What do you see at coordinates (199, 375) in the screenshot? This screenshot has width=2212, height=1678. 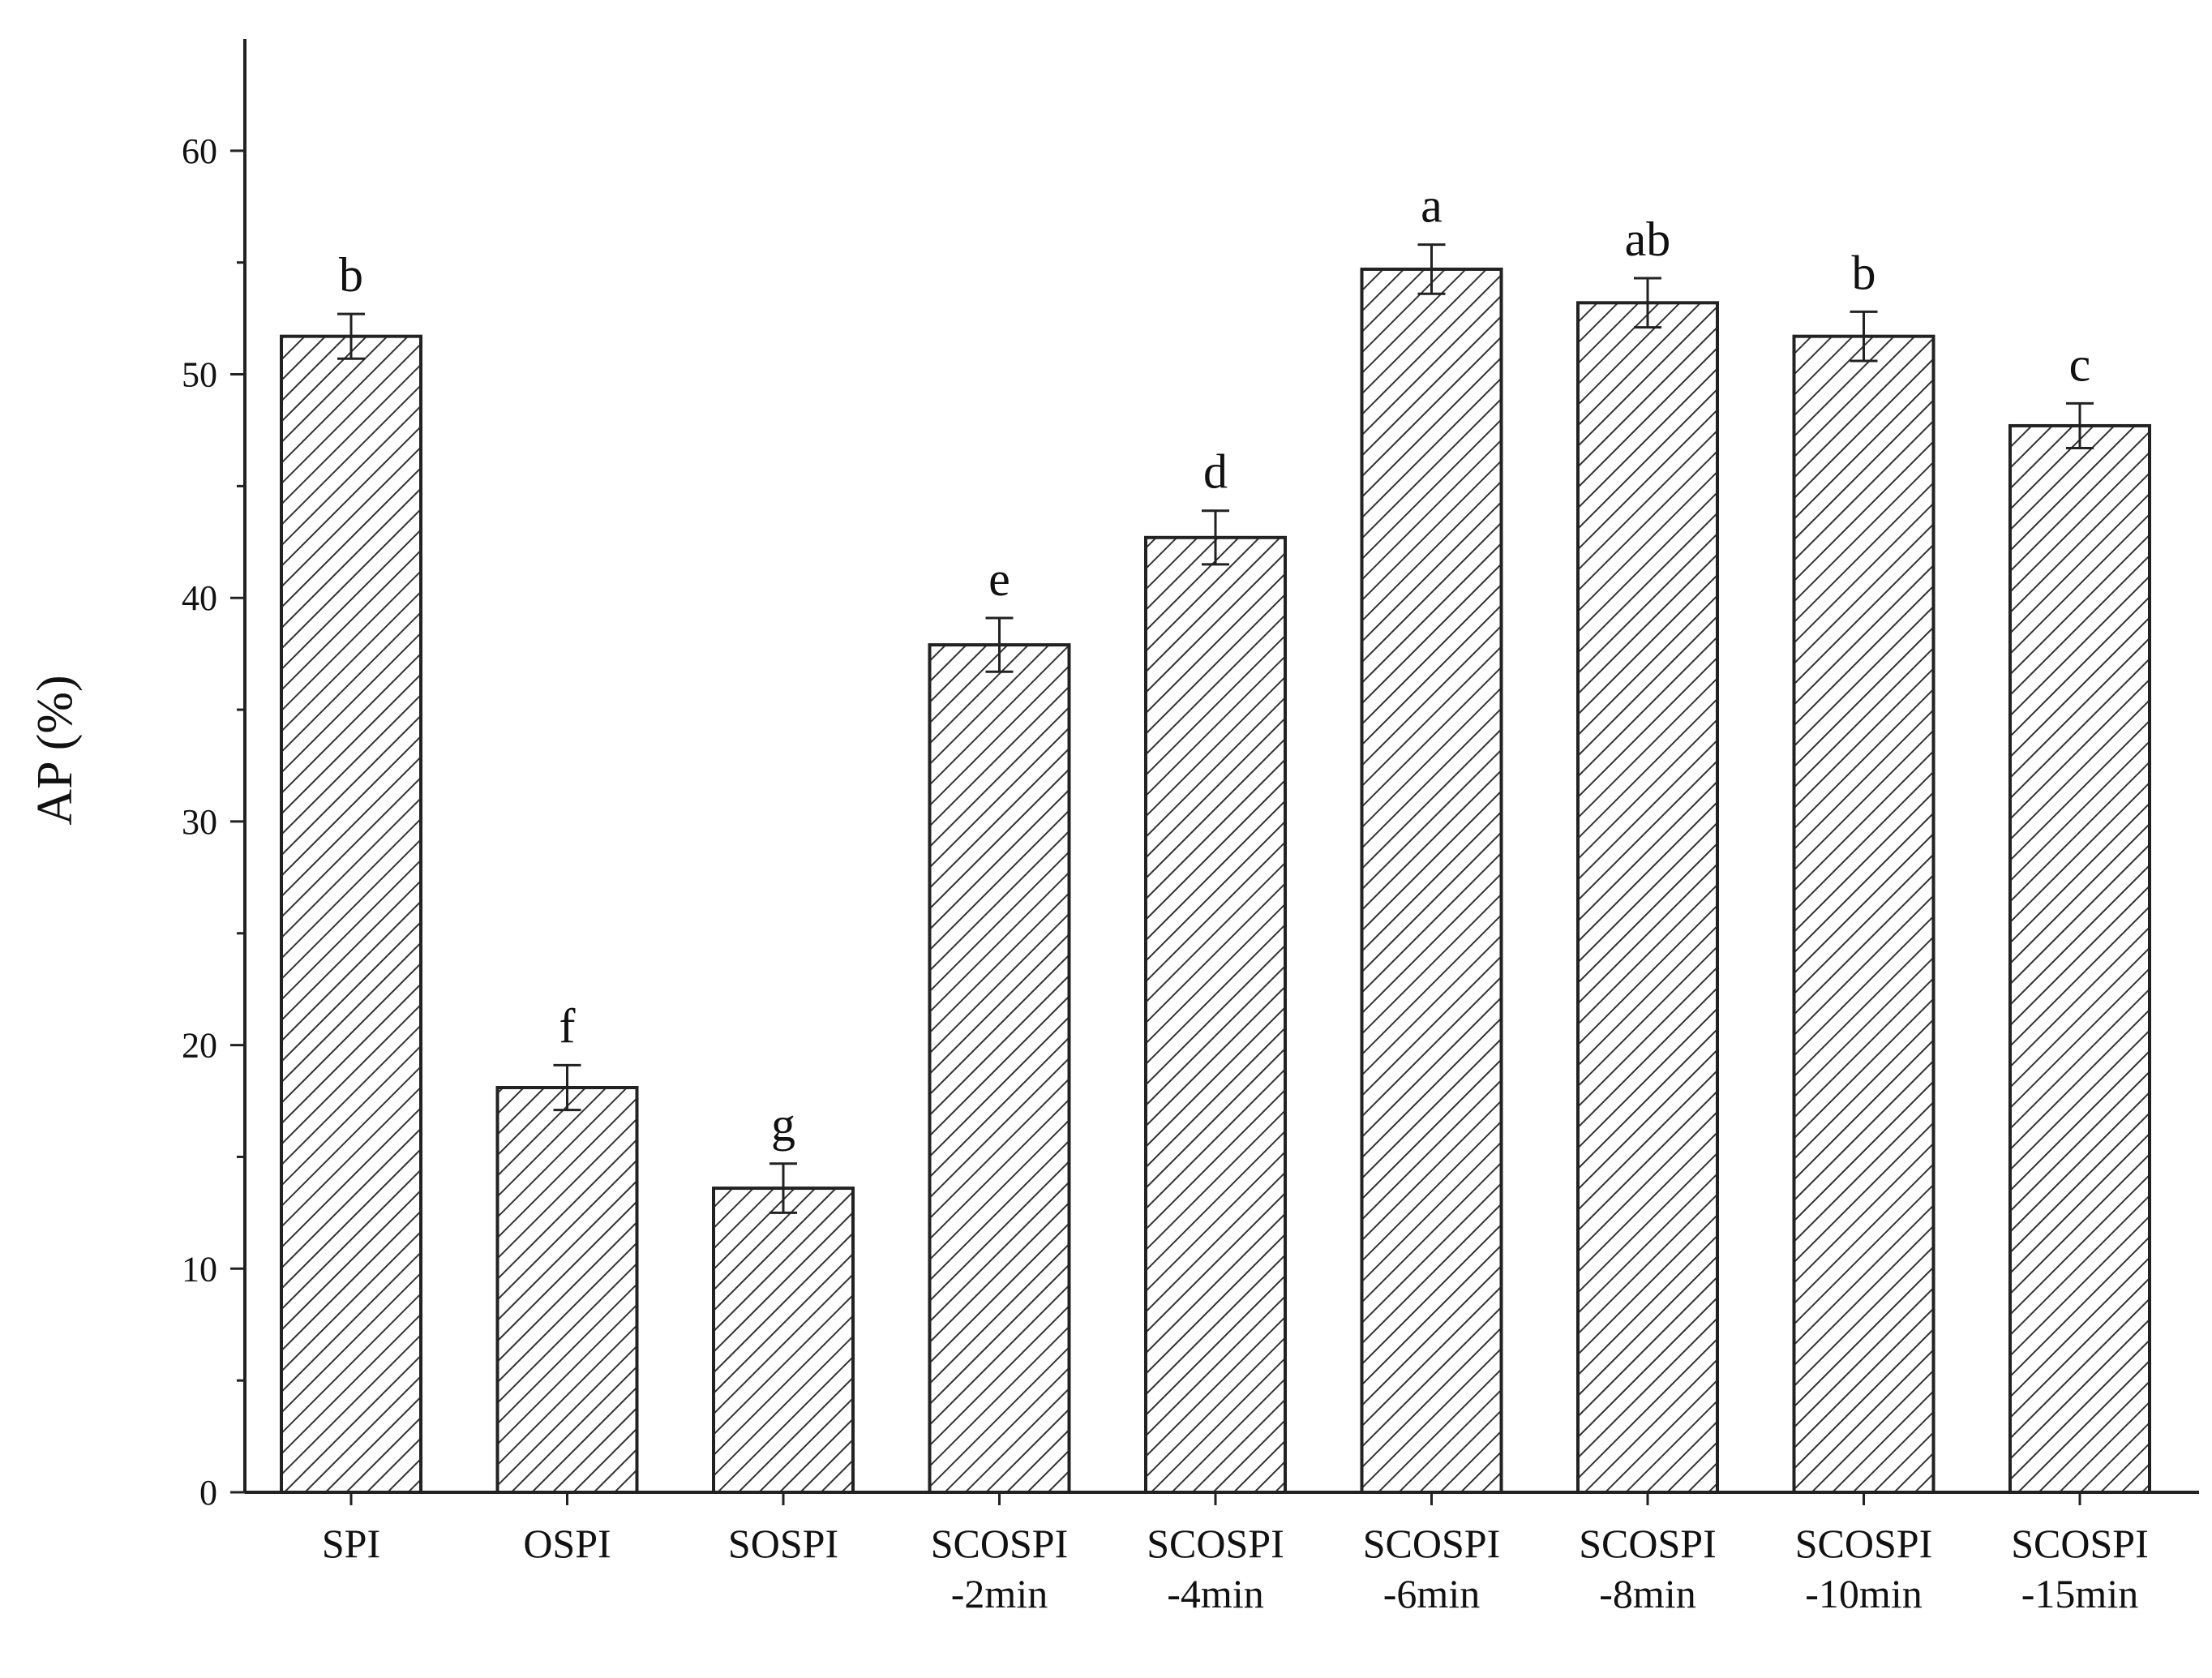 I see `y-tick-label: 50` at bounding box center [199, 375].